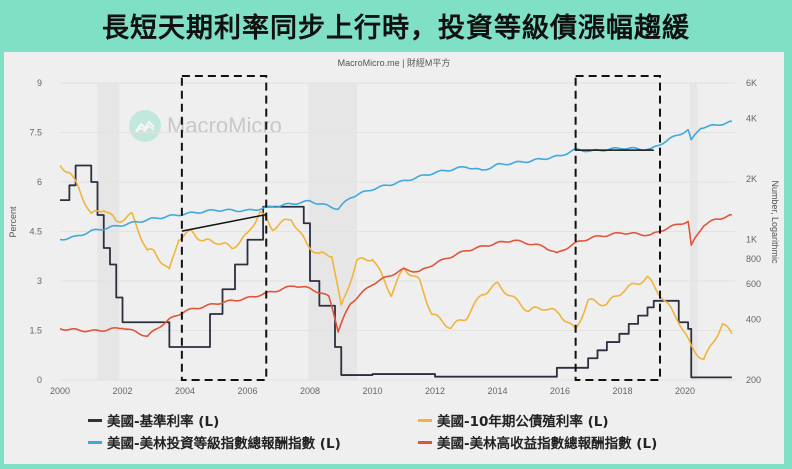 The width and height of the screenshot is (792, 469). Describe the element at coordinates (560, 391) in the screenshot. I see `svg-text: 2016` at that location.